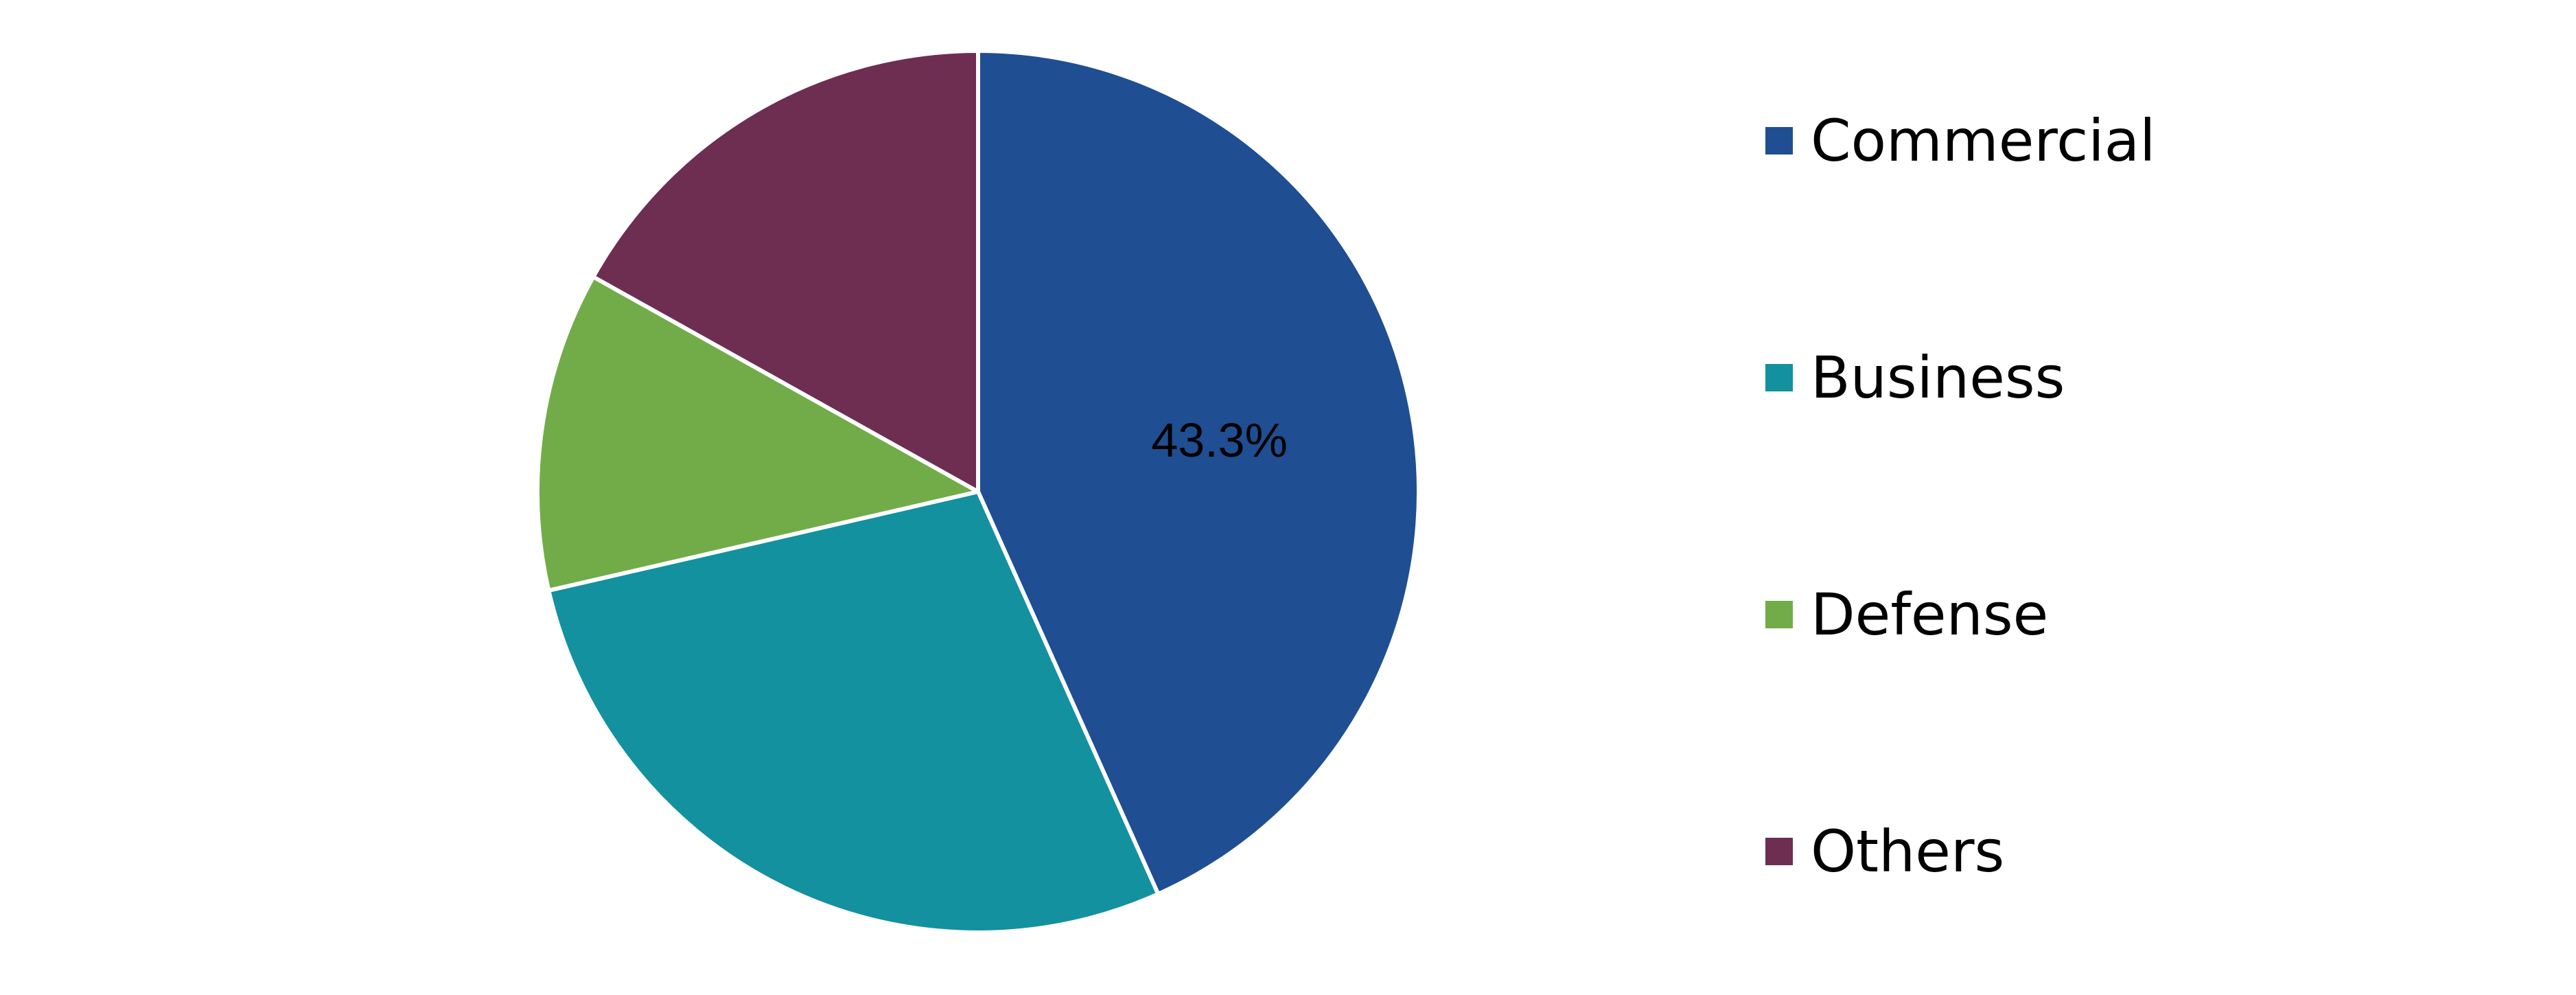  Describe the element at coordinates (1779, 852) in the screenshot. I see `legend-swatch-others` at that location.